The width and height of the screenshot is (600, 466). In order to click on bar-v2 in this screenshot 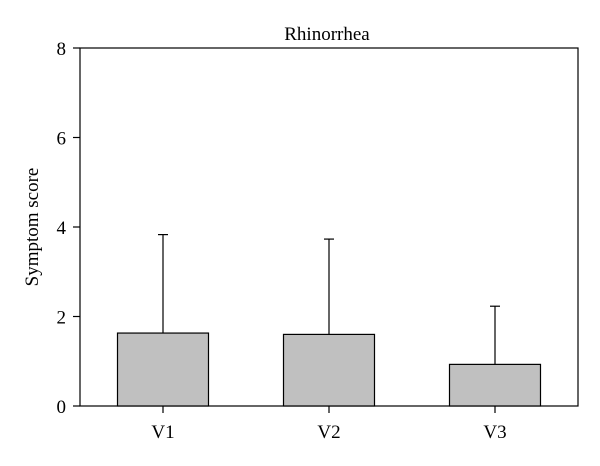, I will do `click(329, 370)`.